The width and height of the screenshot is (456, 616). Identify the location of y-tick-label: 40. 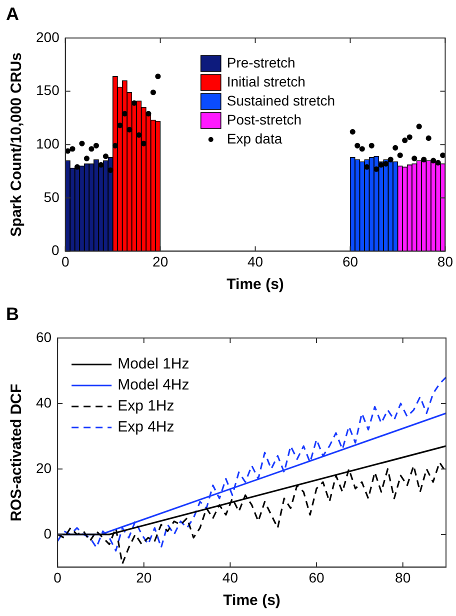
(44, 402).